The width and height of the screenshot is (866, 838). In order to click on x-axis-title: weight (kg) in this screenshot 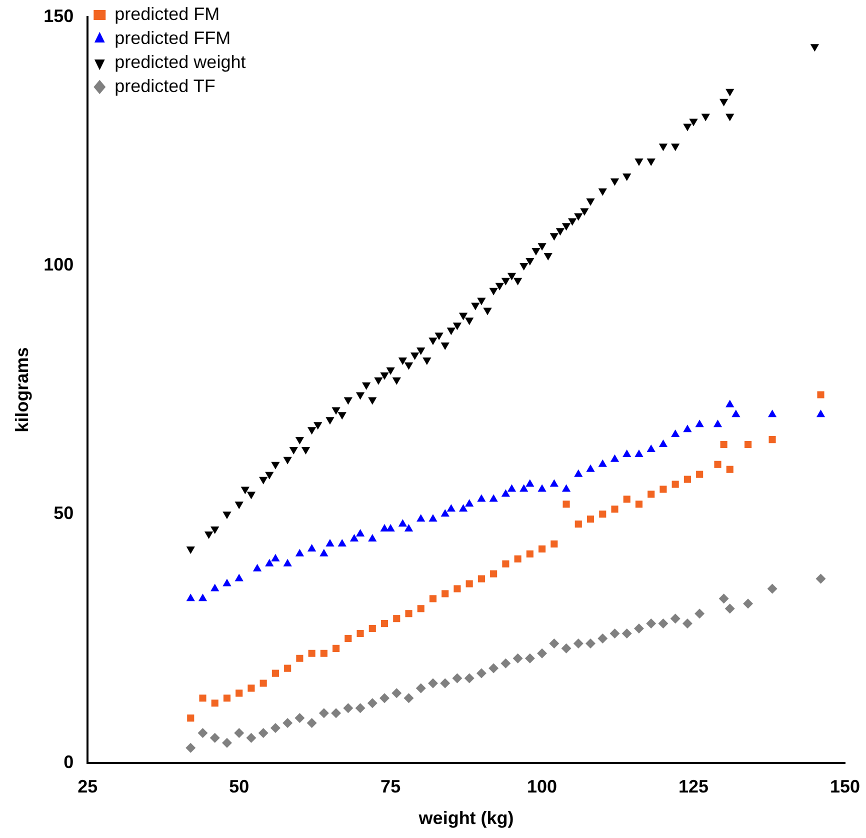, I will do `click(466, 818)`.